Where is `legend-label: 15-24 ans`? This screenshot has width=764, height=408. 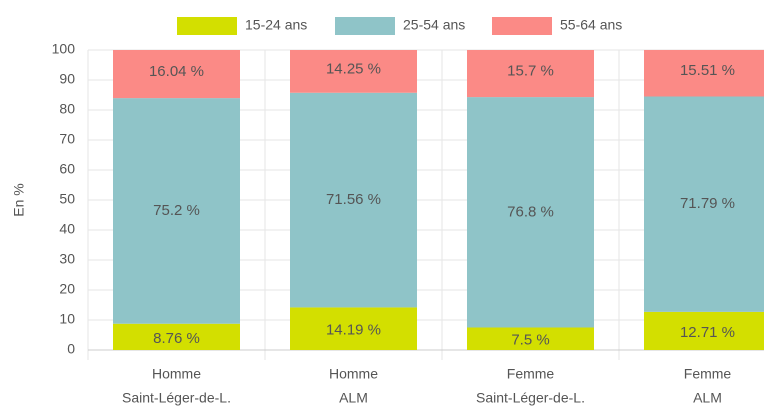
legend-label: 15-24 ans is located at coordinates (276, 25).